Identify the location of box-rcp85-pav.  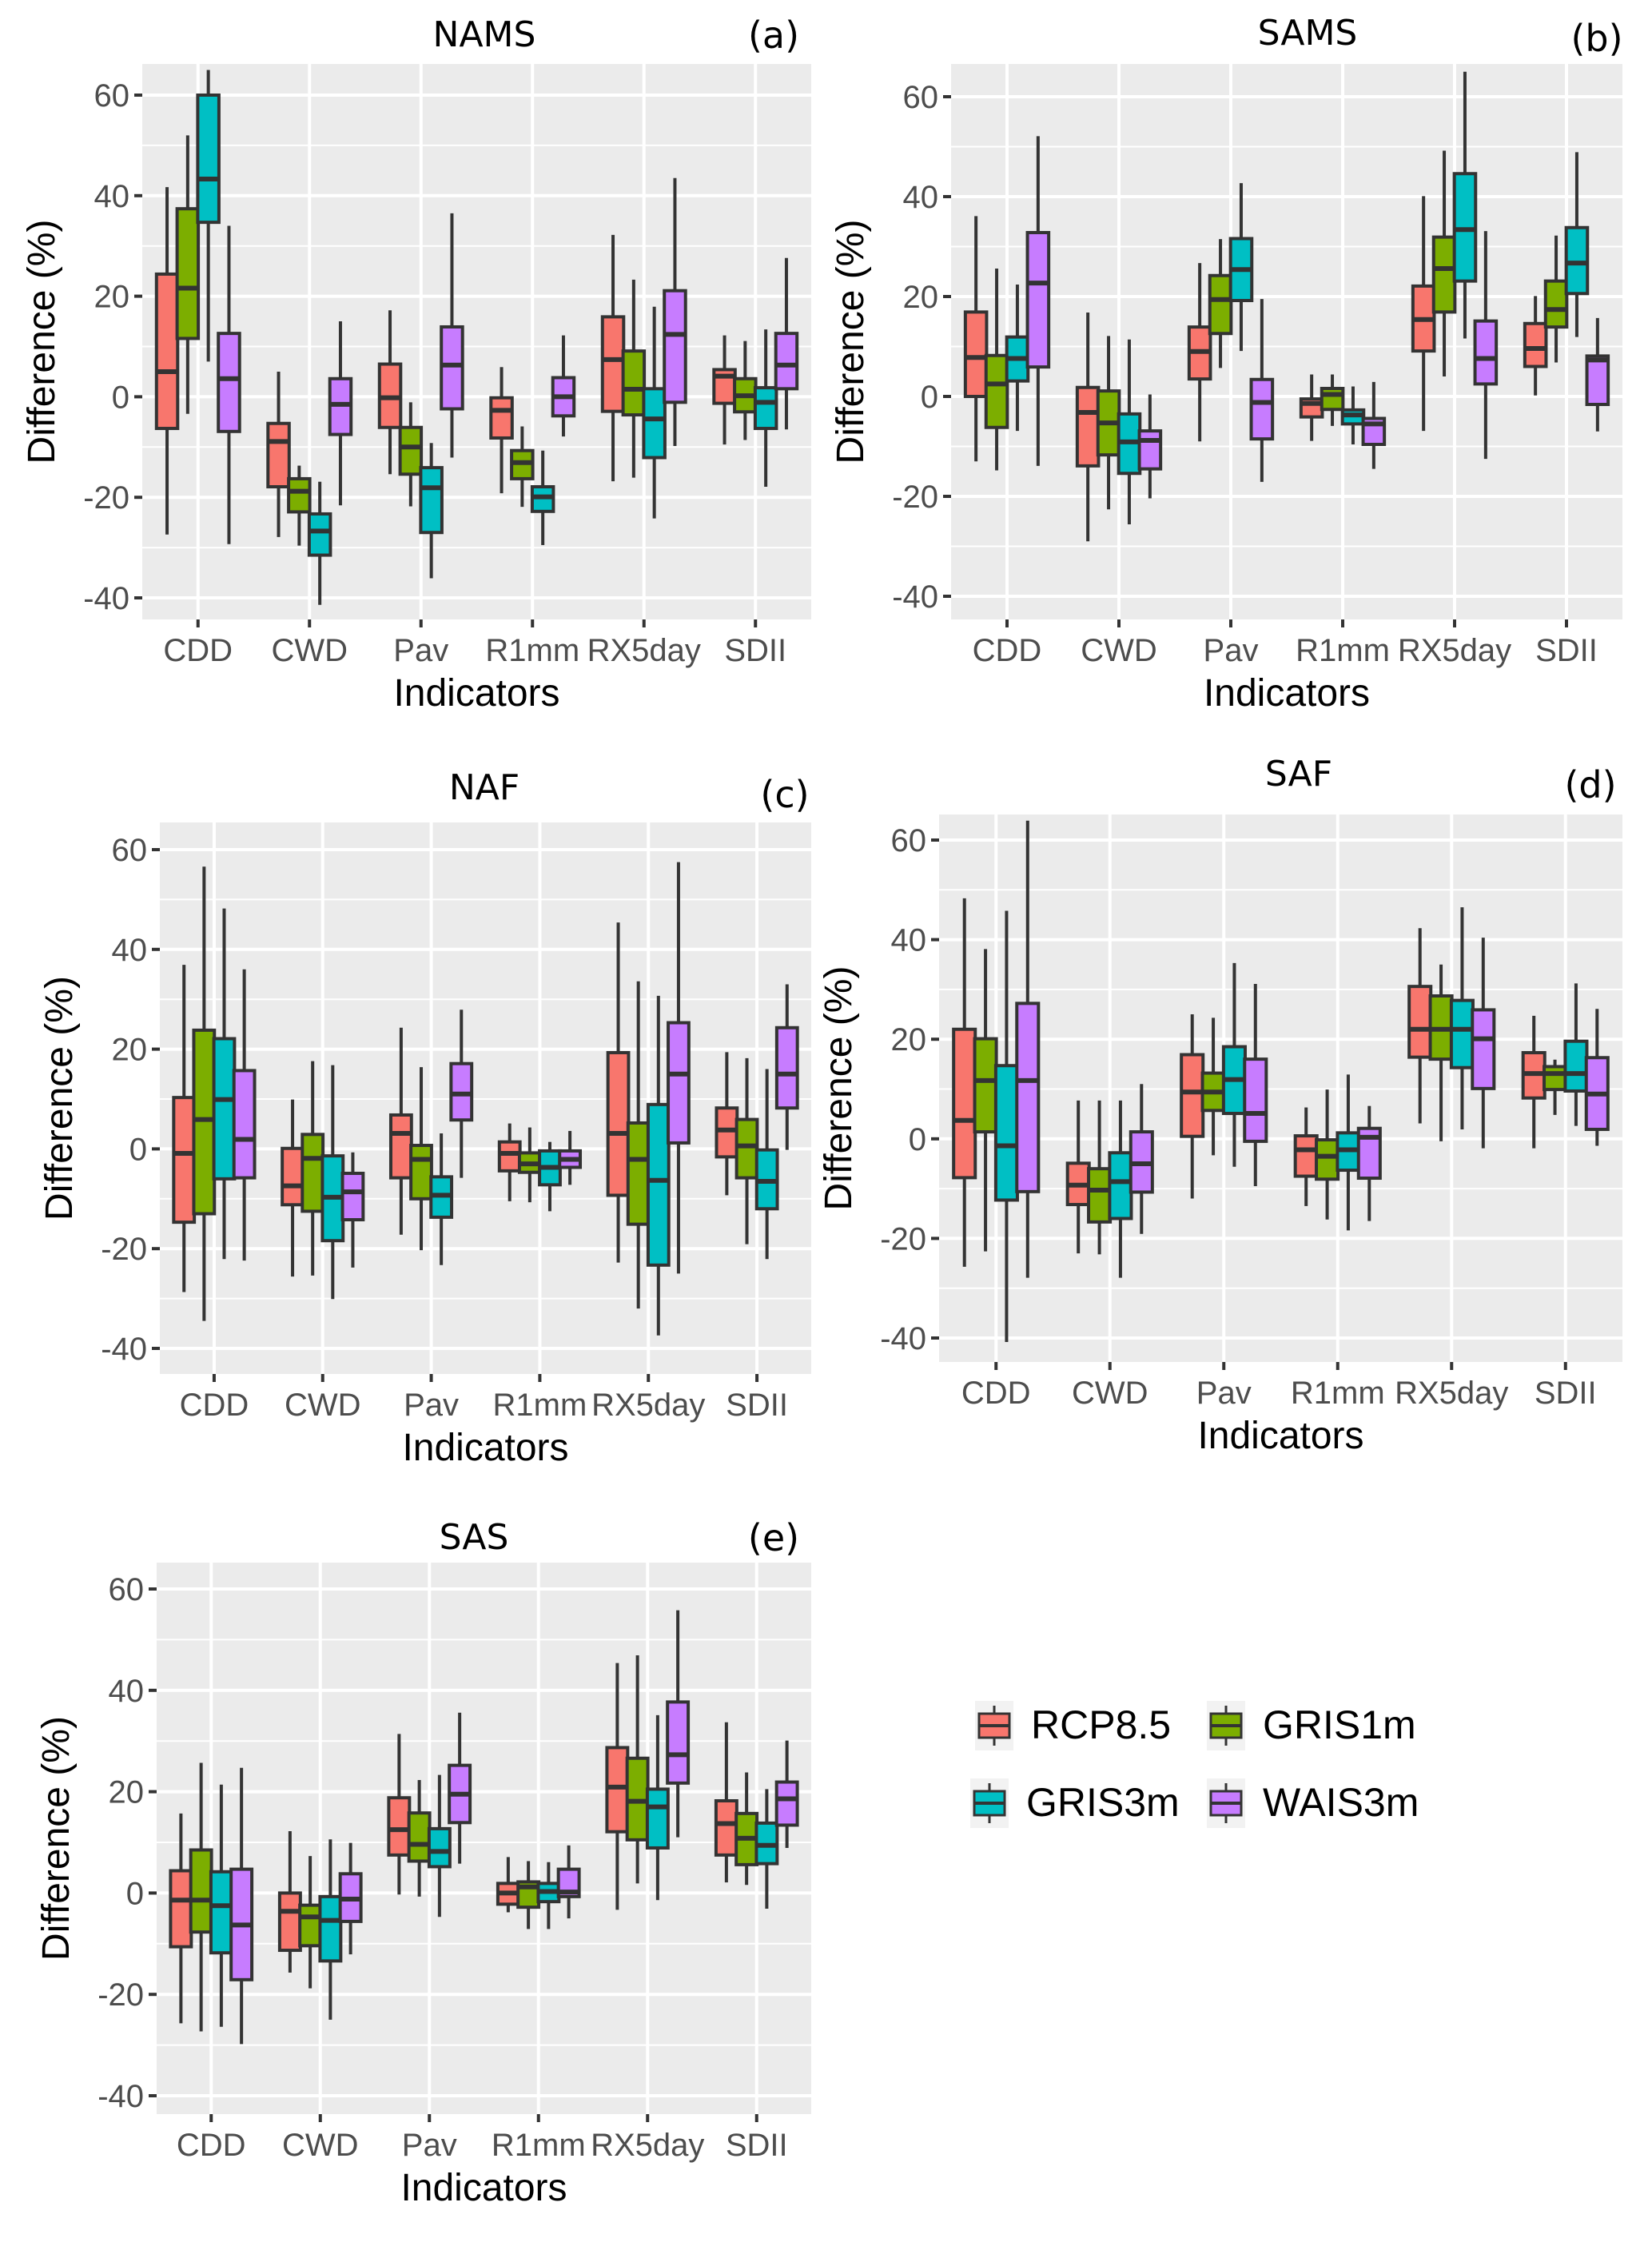
(390, 392).